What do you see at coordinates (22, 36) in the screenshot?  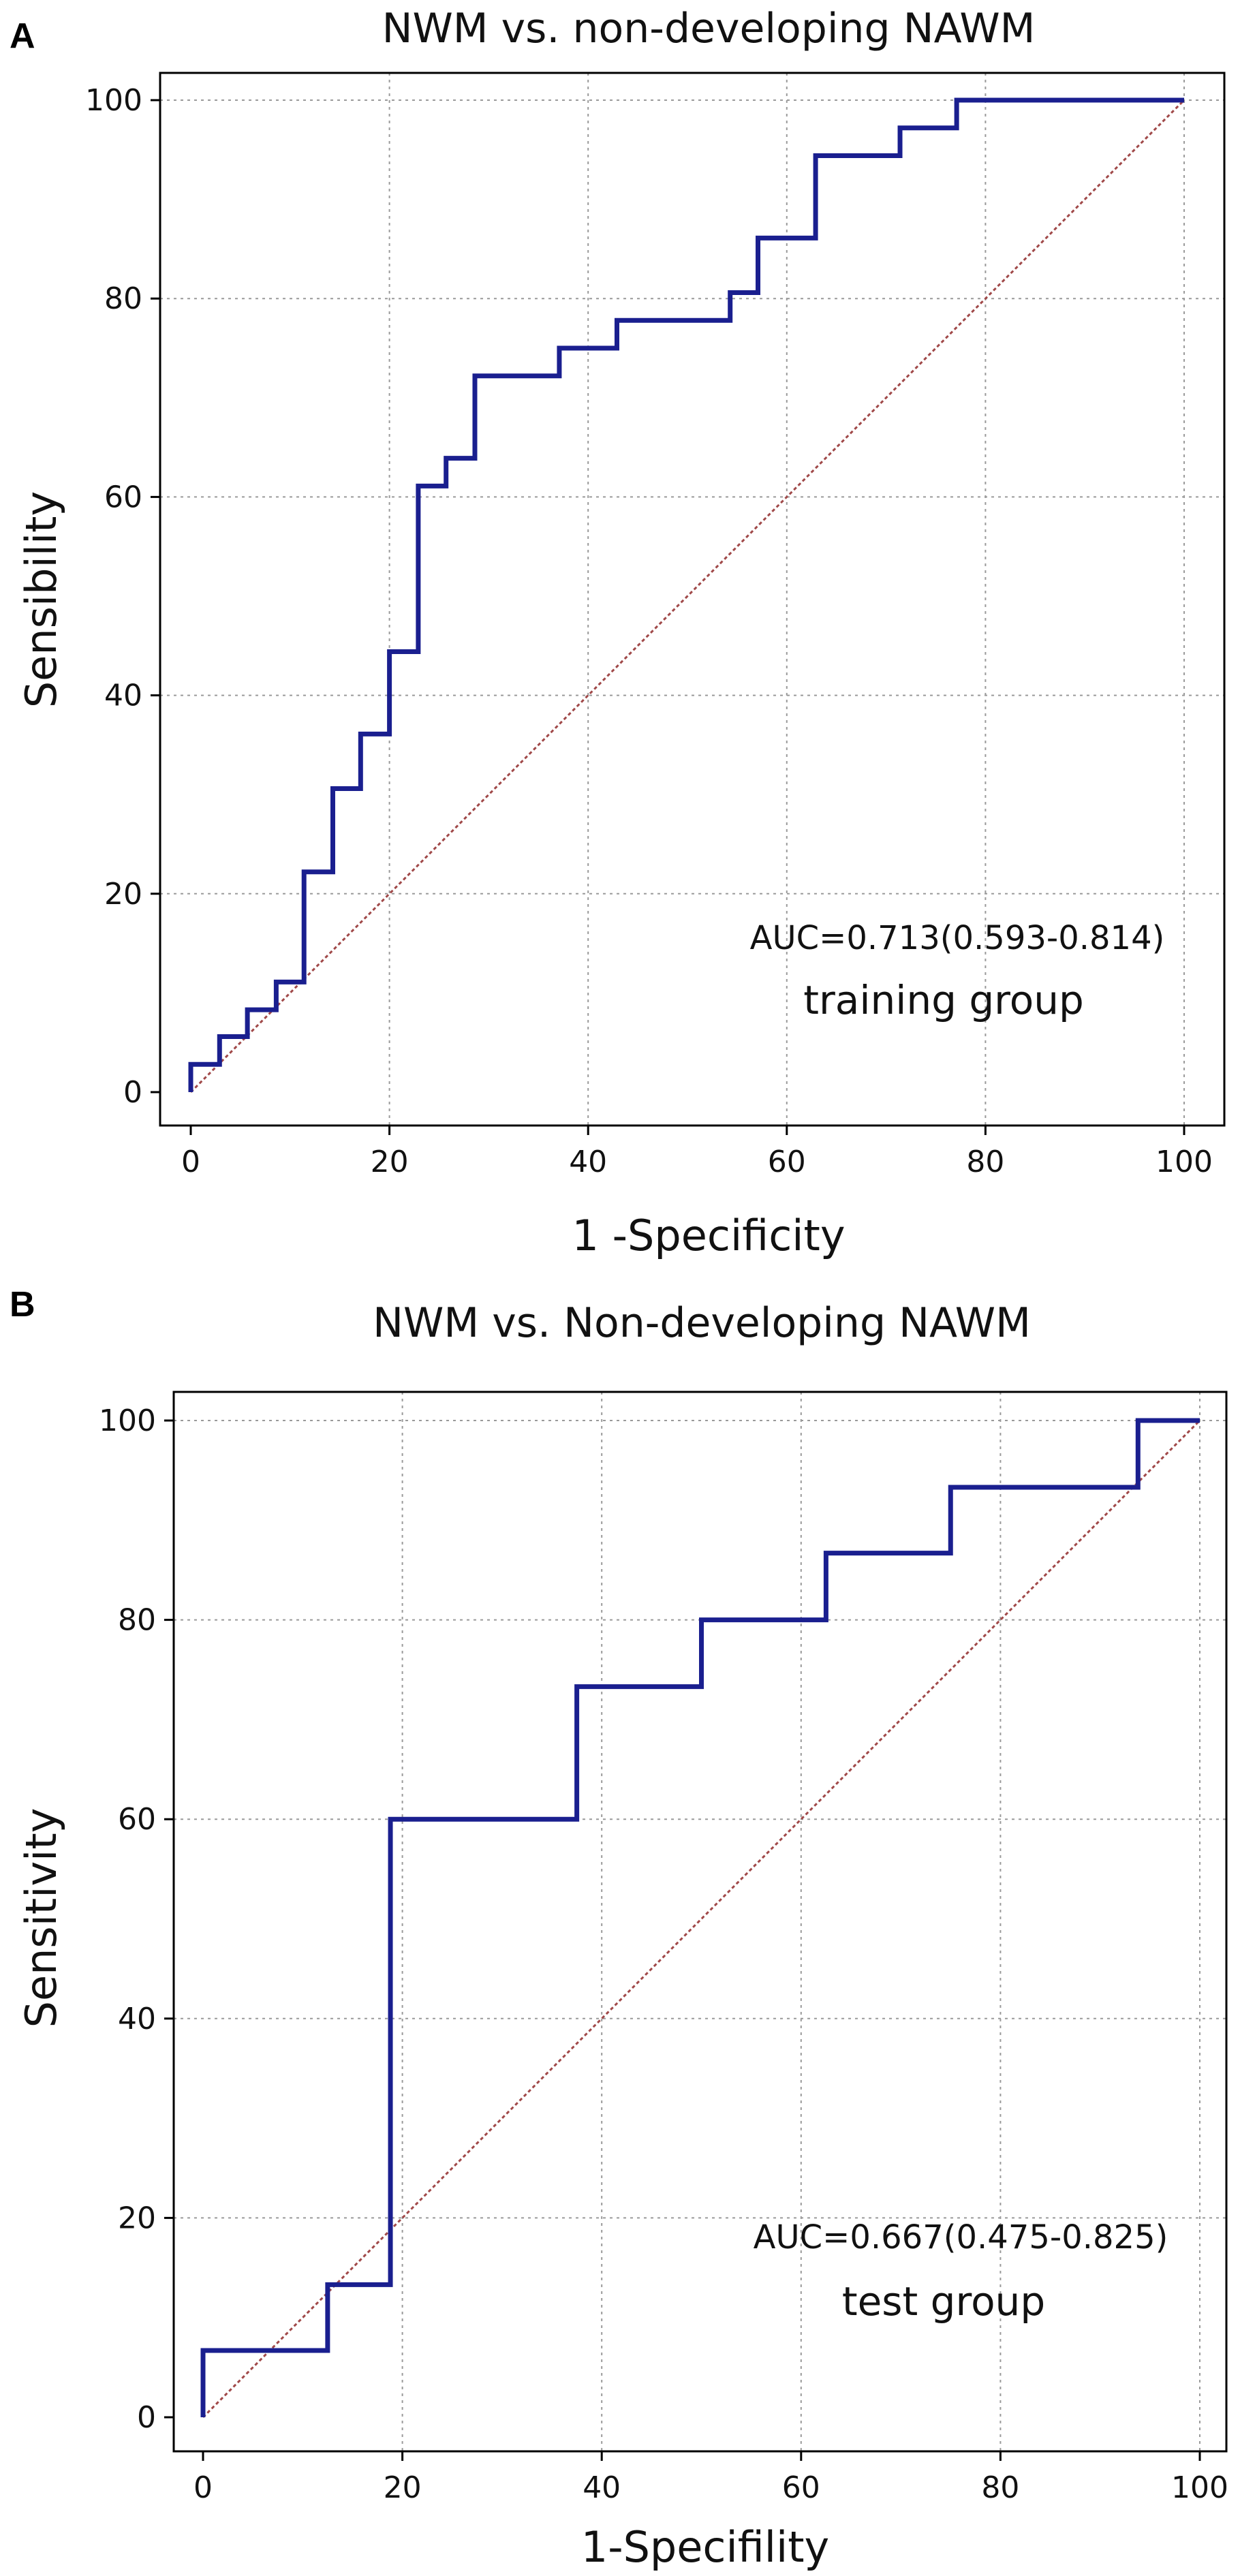 I see `panel-label-a: A` at bounding box center [22, 36].